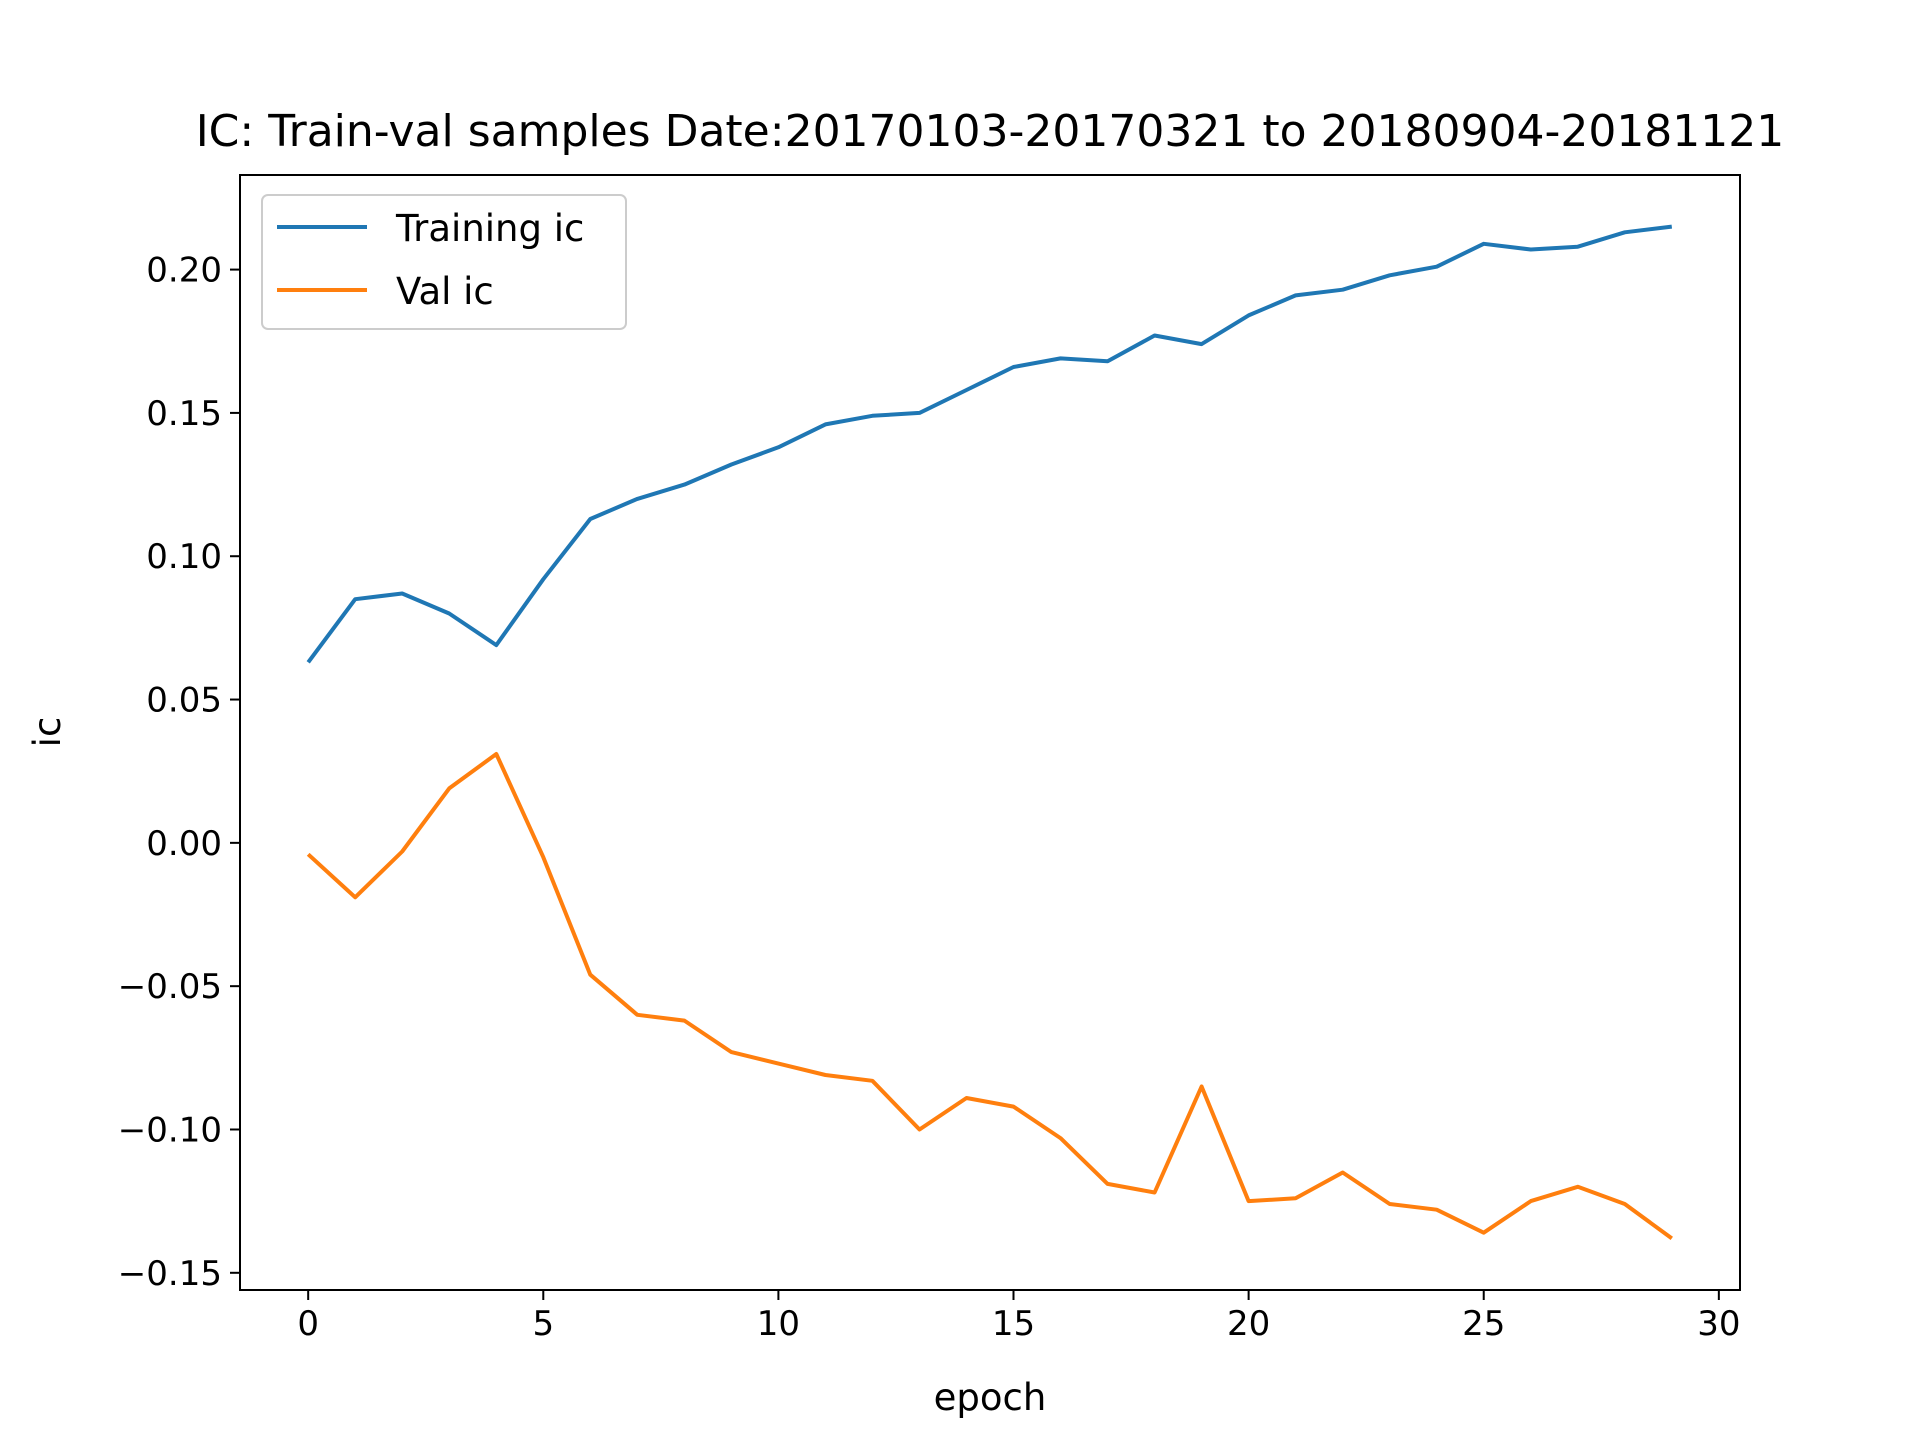  I want to click on y-tick-label: 0.15, so click(184, 414).